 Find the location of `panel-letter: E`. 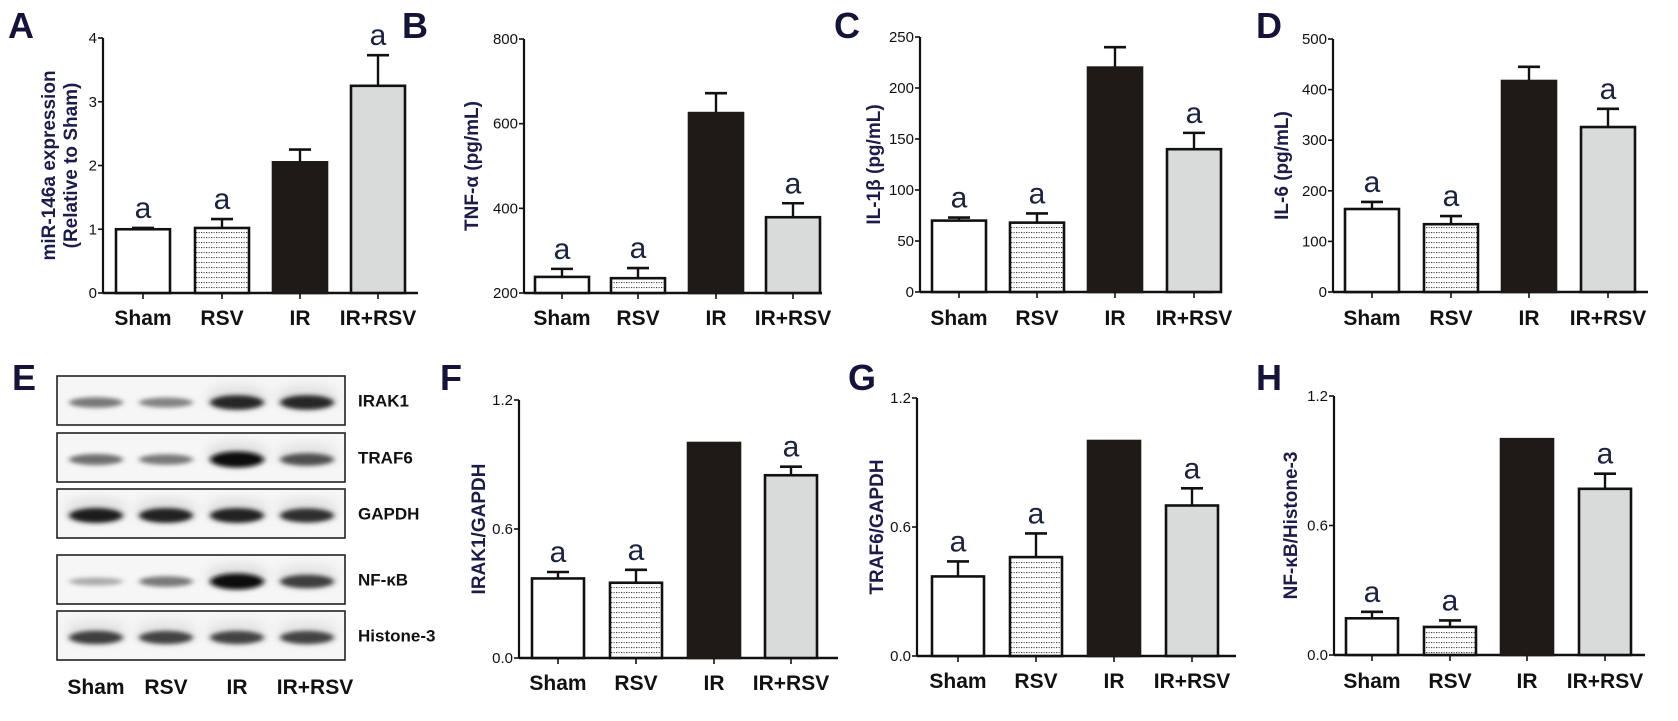

panel-letter: E is located at coordinates (24, 377).